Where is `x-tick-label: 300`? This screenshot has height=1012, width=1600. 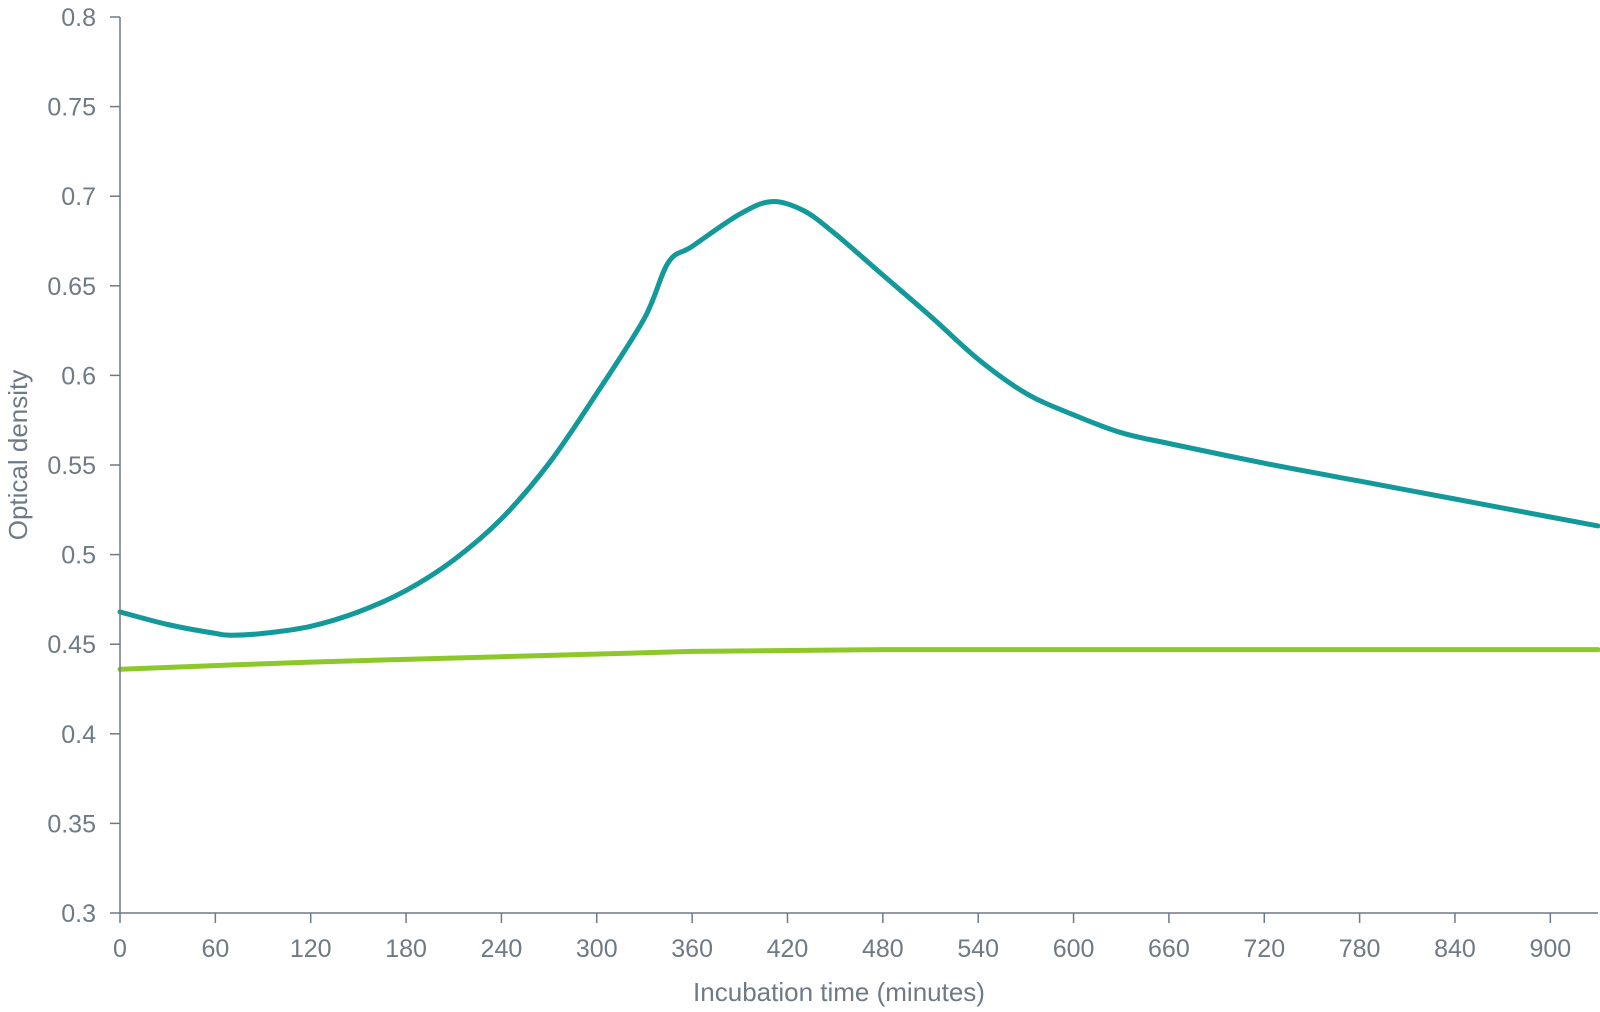 x-tick-label: 300 is located at coordinates (597, 949).